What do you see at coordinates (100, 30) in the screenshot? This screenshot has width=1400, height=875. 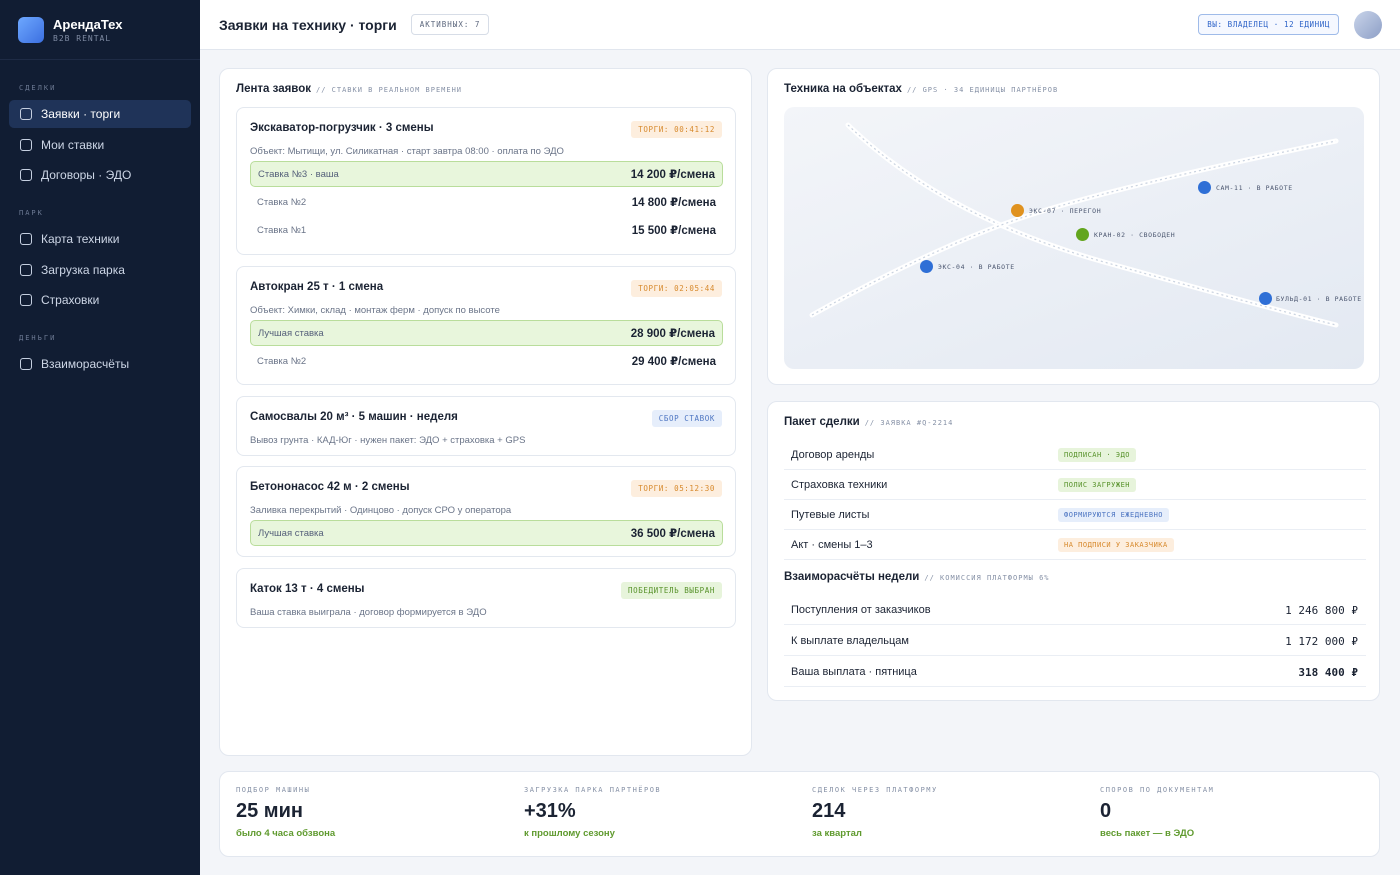 I see `brand: АрендаТех B2B RENTAL` at bounding box center [100, 30].